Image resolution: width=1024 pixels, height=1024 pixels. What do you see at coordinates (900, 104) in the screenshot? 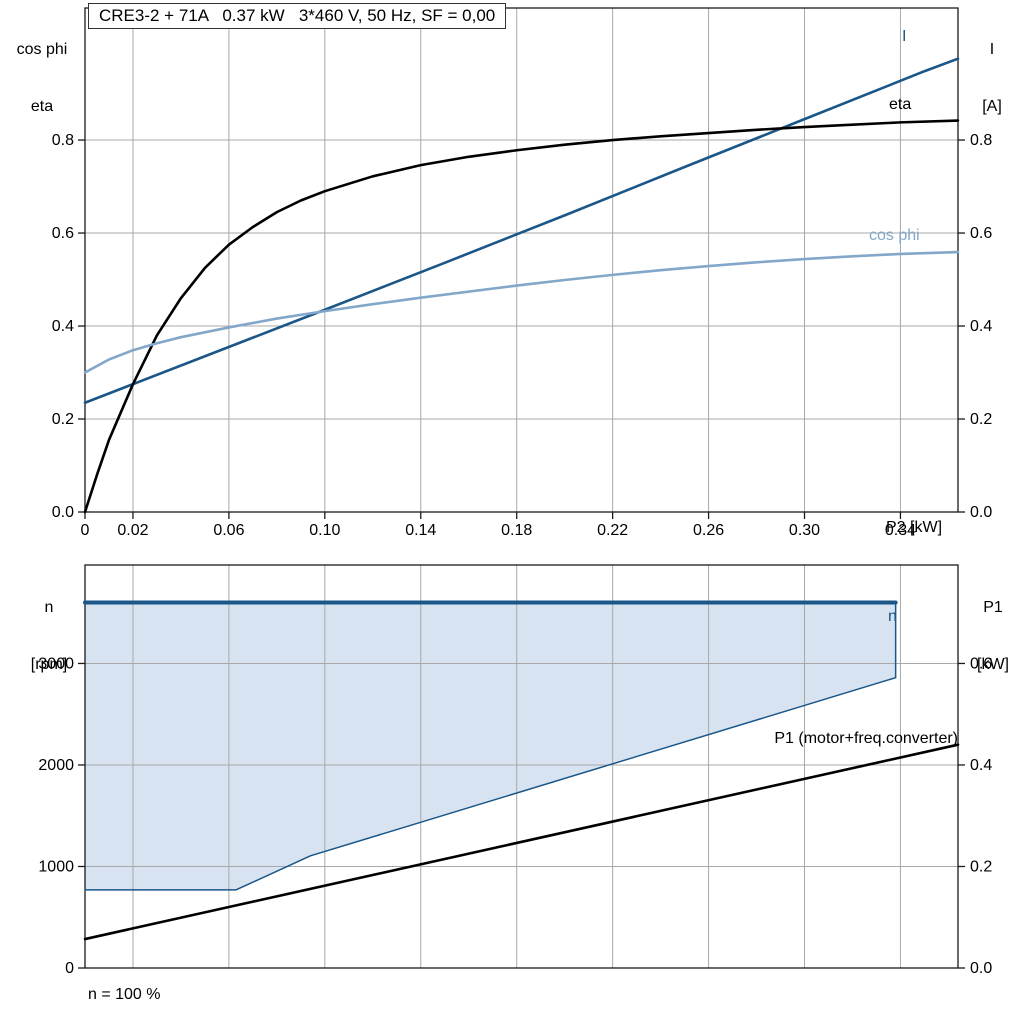
I see `curve-label-eta: eta` at bounding box center [900, 104].